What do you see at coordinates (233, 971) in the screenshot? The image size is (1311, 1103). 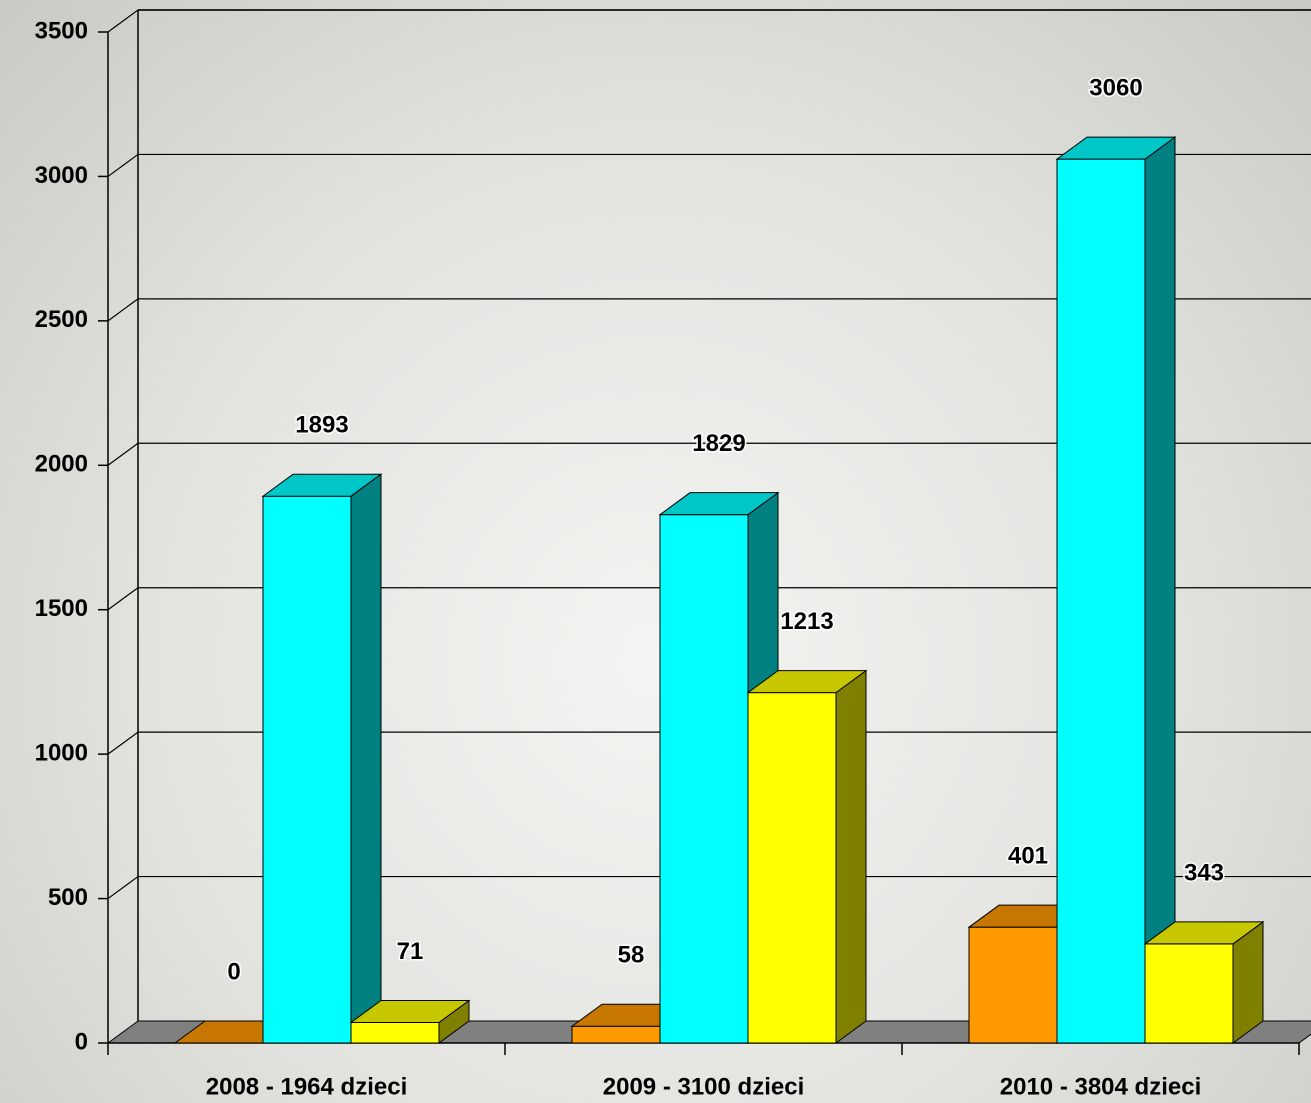 I see `value-label: 0` at bounding box center [233, 971].